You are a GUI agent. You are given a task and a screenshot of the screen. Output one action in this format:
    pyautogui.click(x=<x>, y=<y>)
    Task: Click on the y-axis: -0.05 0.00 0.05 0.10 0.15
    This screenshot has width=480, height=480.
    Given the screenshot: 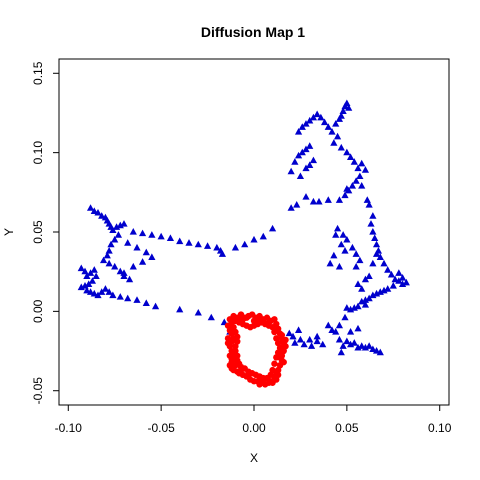 What is the action you would take?
    pyautogui.click(x=45, y=232)
    